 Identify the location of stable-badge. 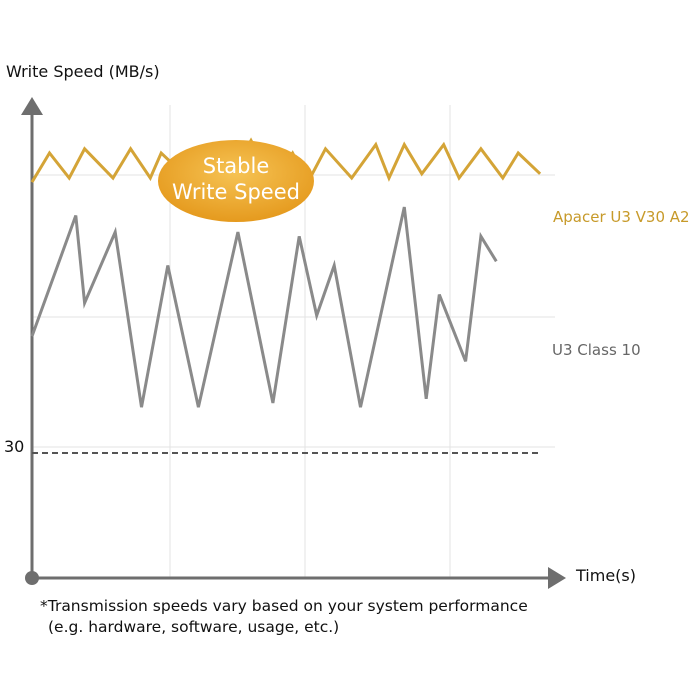
(236, 181).